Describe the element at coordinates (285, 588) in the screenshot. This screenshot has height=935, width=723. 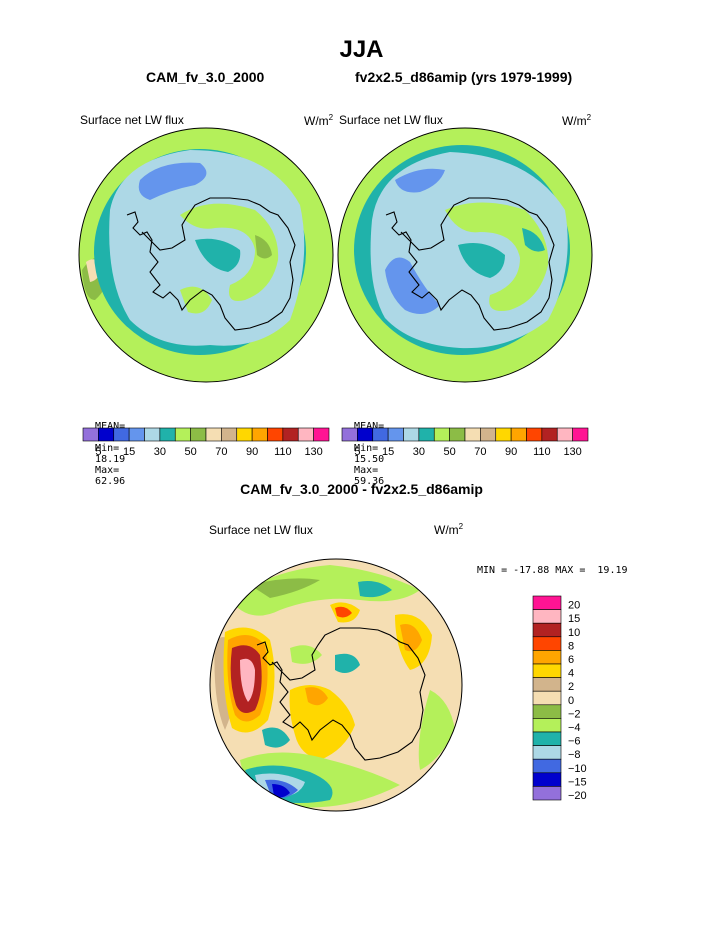
I see `diff-map-olive-band-north` at that location.